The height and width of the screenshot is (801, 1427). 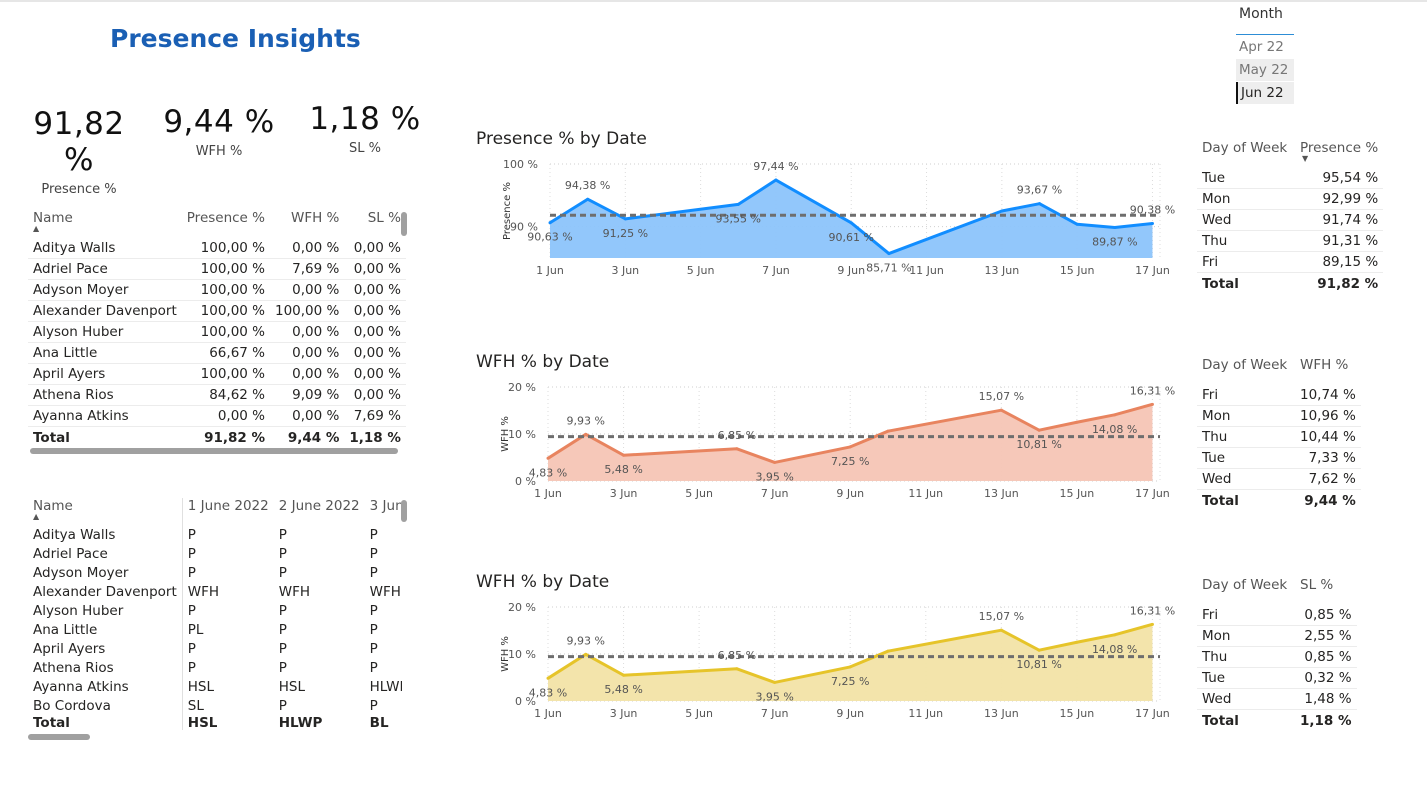 I want to click on month-option-may: May 22, so click(x=1265, y=70).